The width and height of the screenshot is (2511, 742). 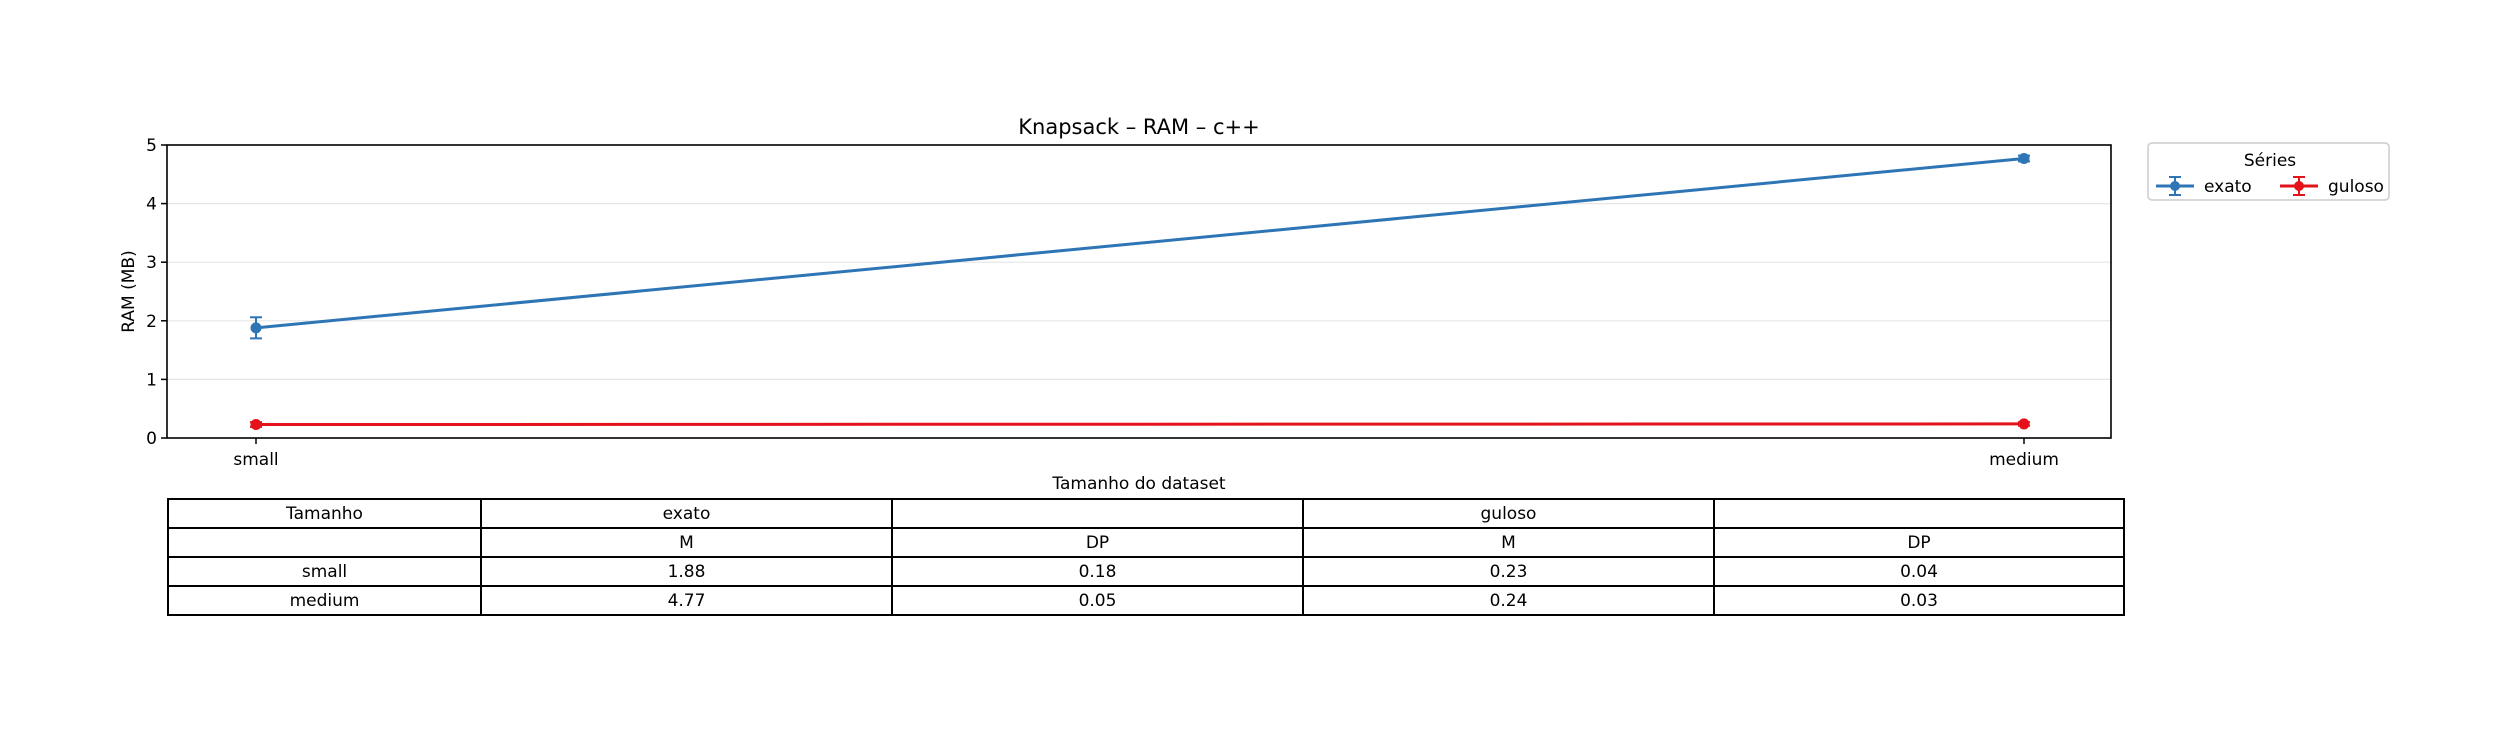 I want to click on table-row: small 1.88 0.18 0.23 0.04, so click(x=1146, y=571).